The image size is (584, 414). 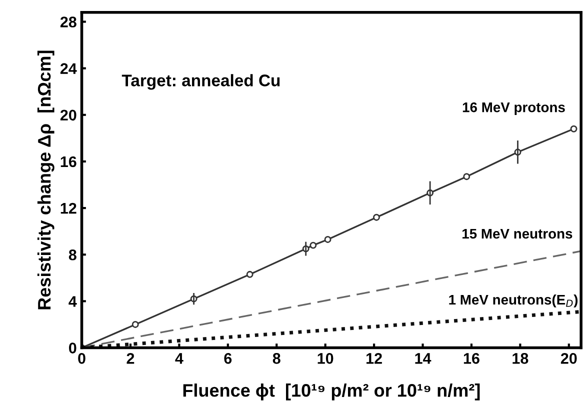 What do you see at coordinates (513, 301) in the screenshot?
I see `series-label: 1 MeV neutrons(E$_{D}$)` at bounding box center [513, 301].